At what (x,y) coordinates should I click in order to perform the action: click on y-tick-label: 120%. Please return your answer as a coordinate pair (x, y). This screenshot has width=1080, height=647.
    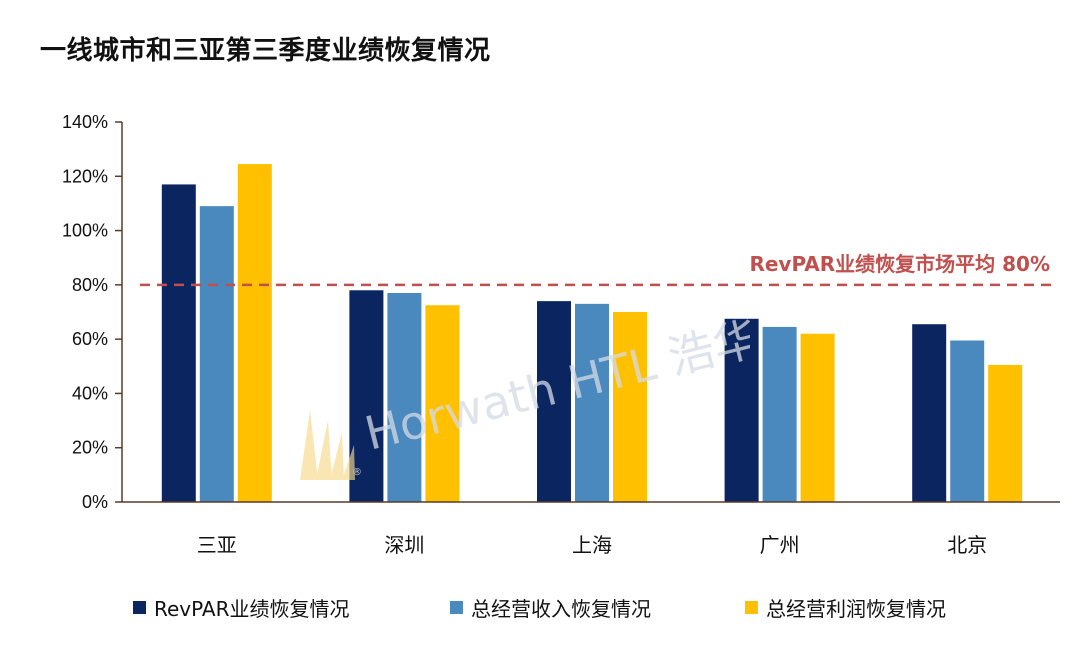
    Looking at the image, I should click on (85, 176).